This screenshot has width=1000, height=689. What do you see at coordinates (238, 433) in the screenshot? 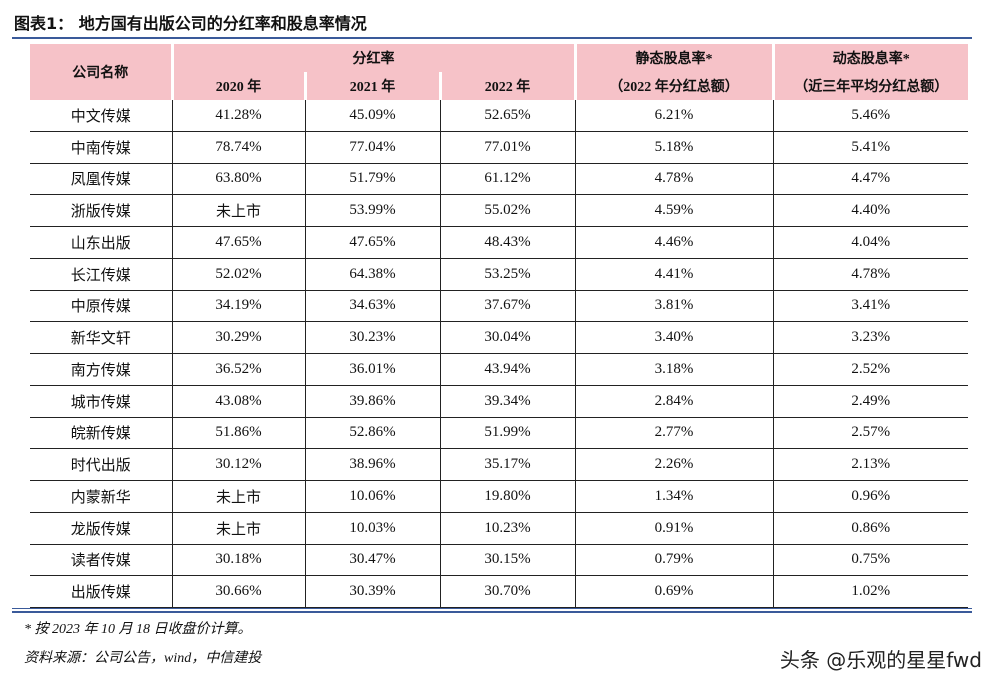
I see `table-cell: 51.86%` at bounding box center [238, 433].